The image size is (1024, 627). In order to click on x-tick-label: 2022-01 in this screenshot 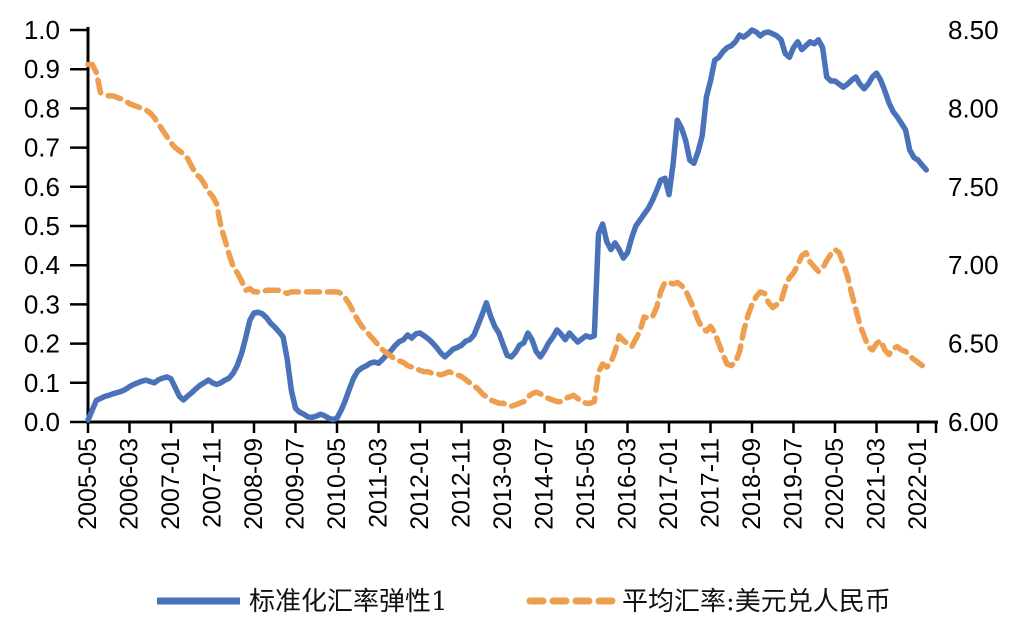, I will do `click(918, 484)`.